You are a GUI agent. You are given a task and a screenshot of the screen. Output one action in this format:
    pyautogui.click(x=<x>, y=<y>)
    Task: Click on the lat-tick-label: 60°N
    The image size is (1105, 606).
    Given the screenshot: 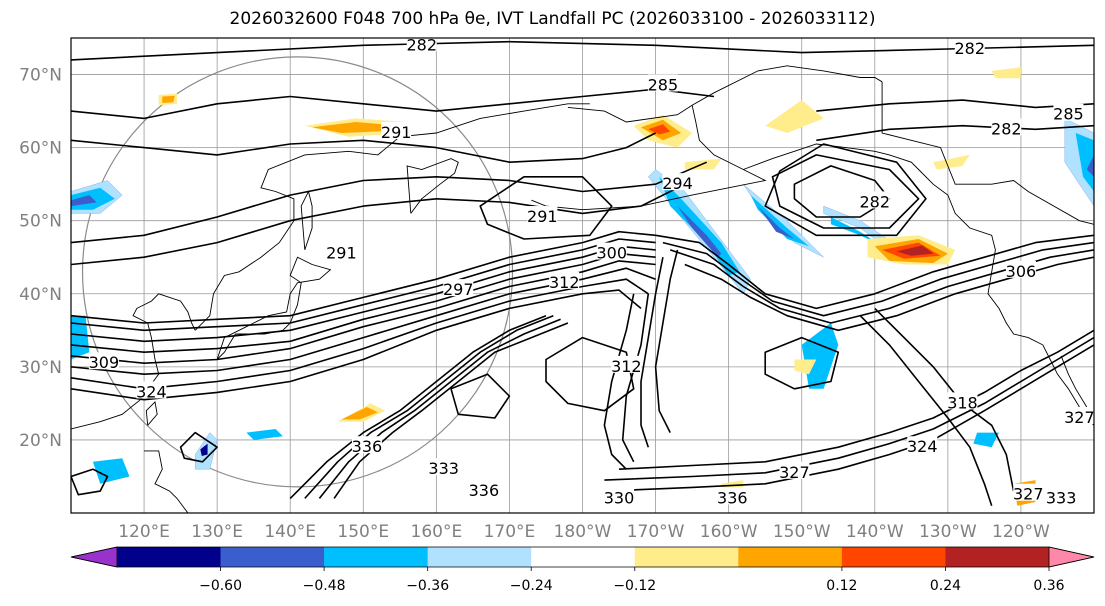 What is the action you would take?
    pyautogui.click(x=40, y=149)
    